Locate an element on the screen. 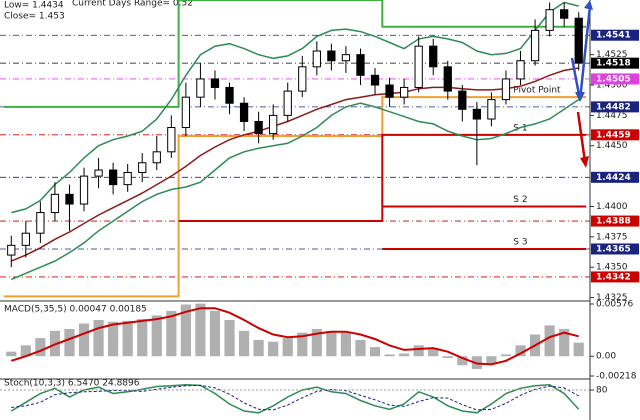  y-tick-label: 1.4325 is located at coordinates (612, 298).